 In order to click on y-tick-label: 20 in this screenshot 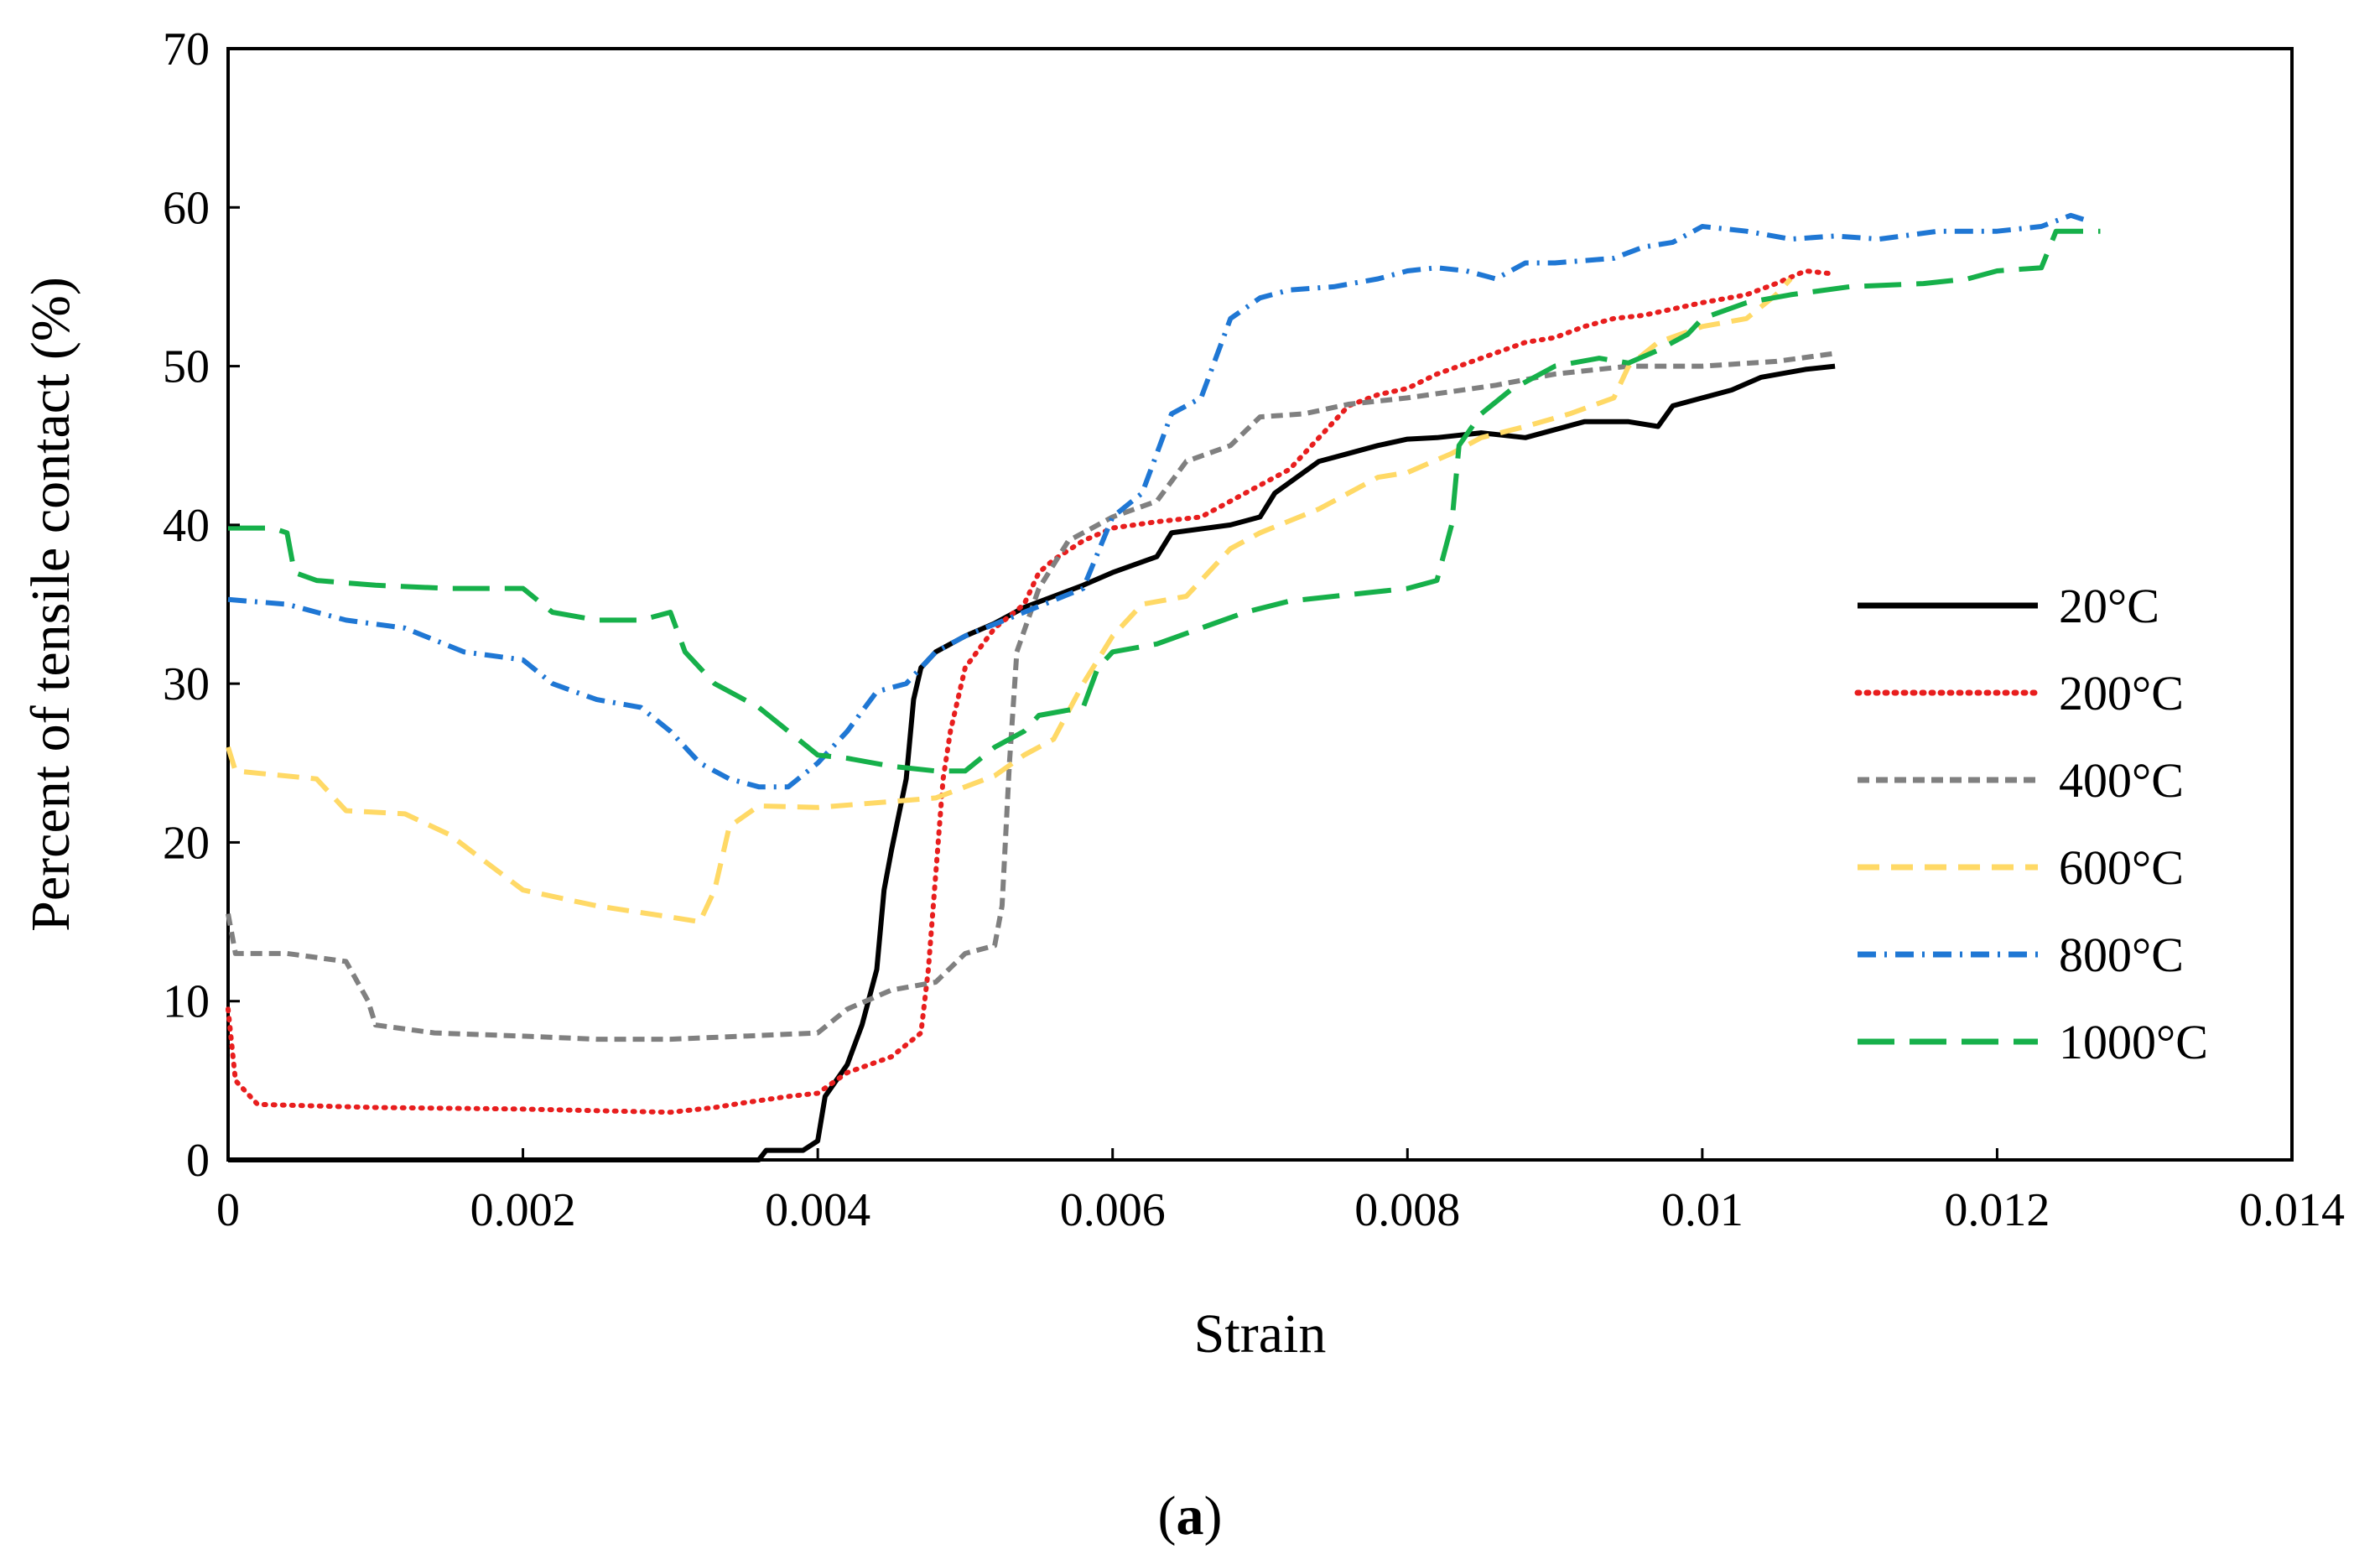, I will do `click(186, 843)`.